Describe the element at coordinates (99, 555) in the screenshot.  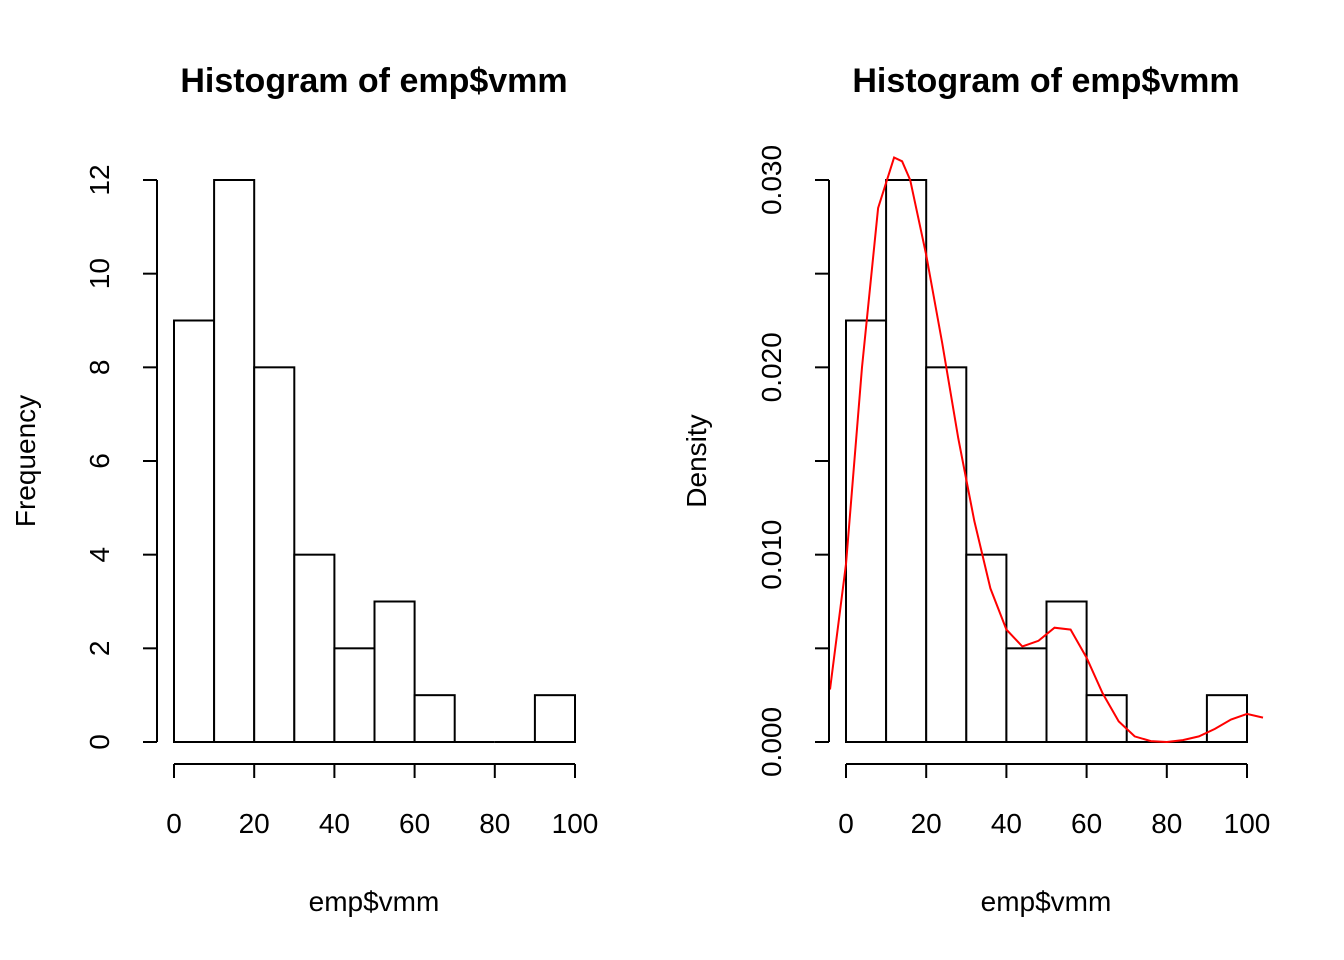
I see `y-tick-label: 4` at that location.